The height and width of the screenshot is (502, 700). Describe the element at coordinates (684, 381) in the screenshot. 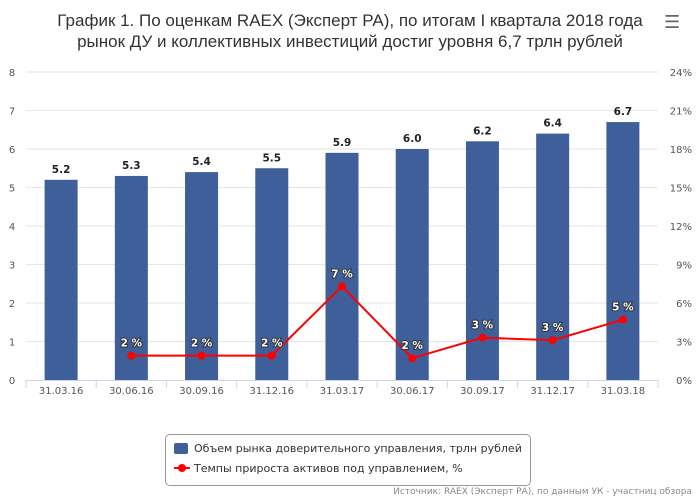

I see `right-axis-tick: 0%` at that location.